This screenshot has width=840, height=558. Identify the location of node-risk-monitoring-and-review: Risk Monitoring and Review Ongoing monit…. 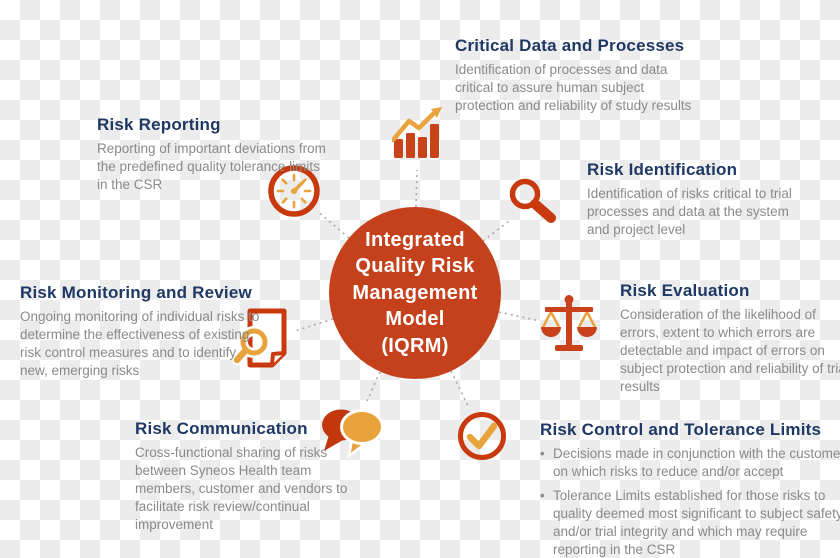
(142, 331).